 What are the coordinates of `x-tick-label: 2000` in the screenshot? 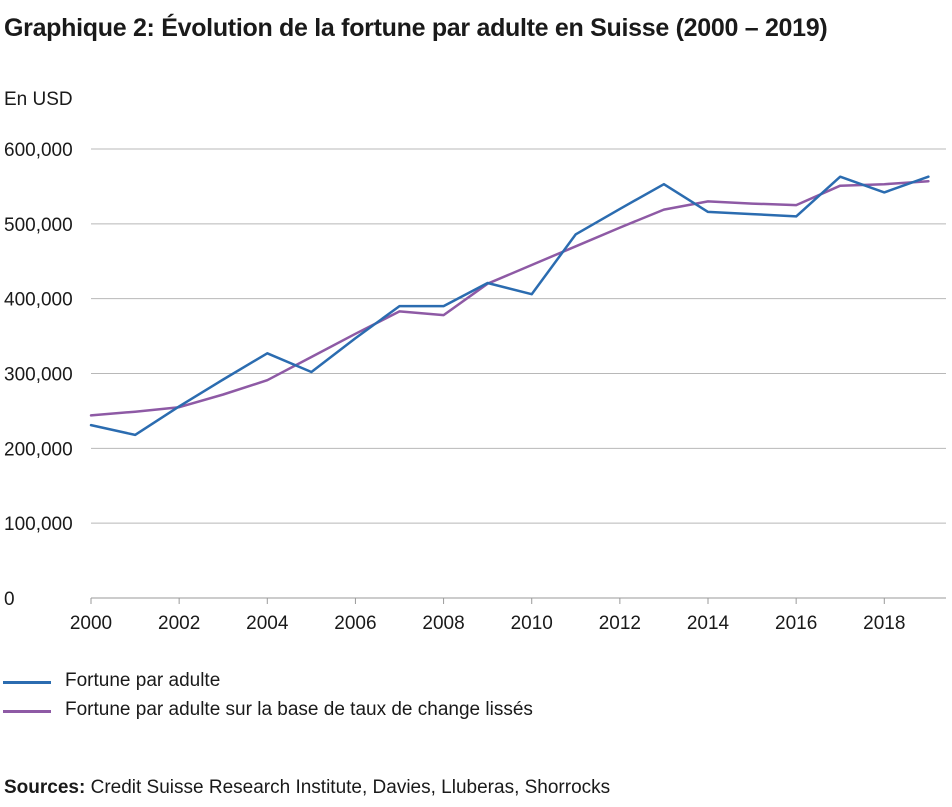 It's located at (91, 623).